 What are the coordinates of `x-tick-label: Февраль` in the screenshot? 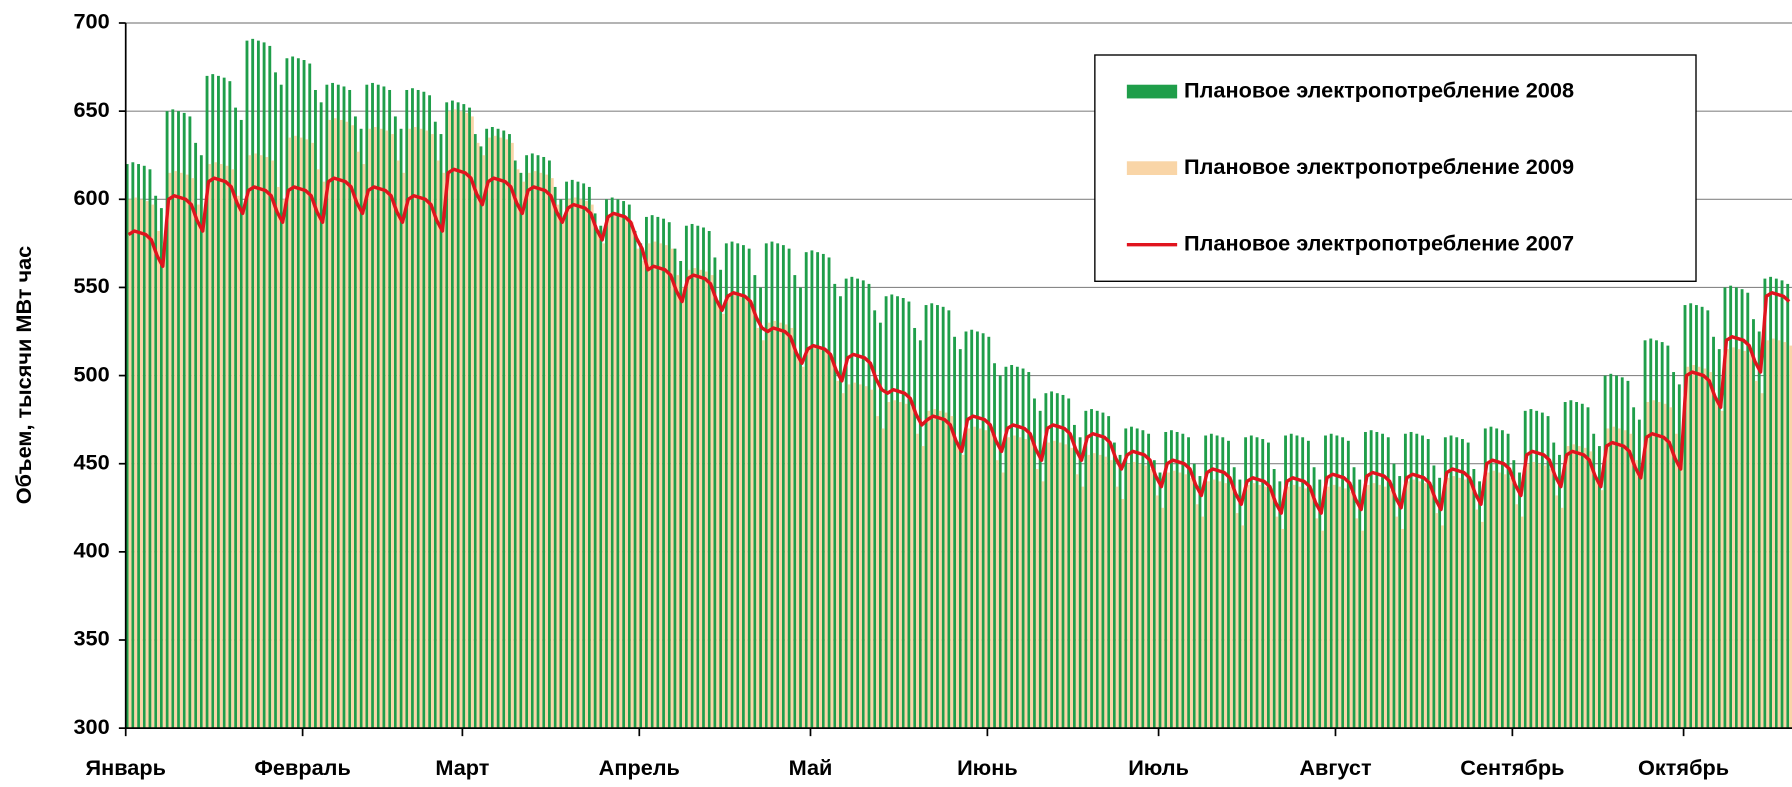 It's located at (302, 767).